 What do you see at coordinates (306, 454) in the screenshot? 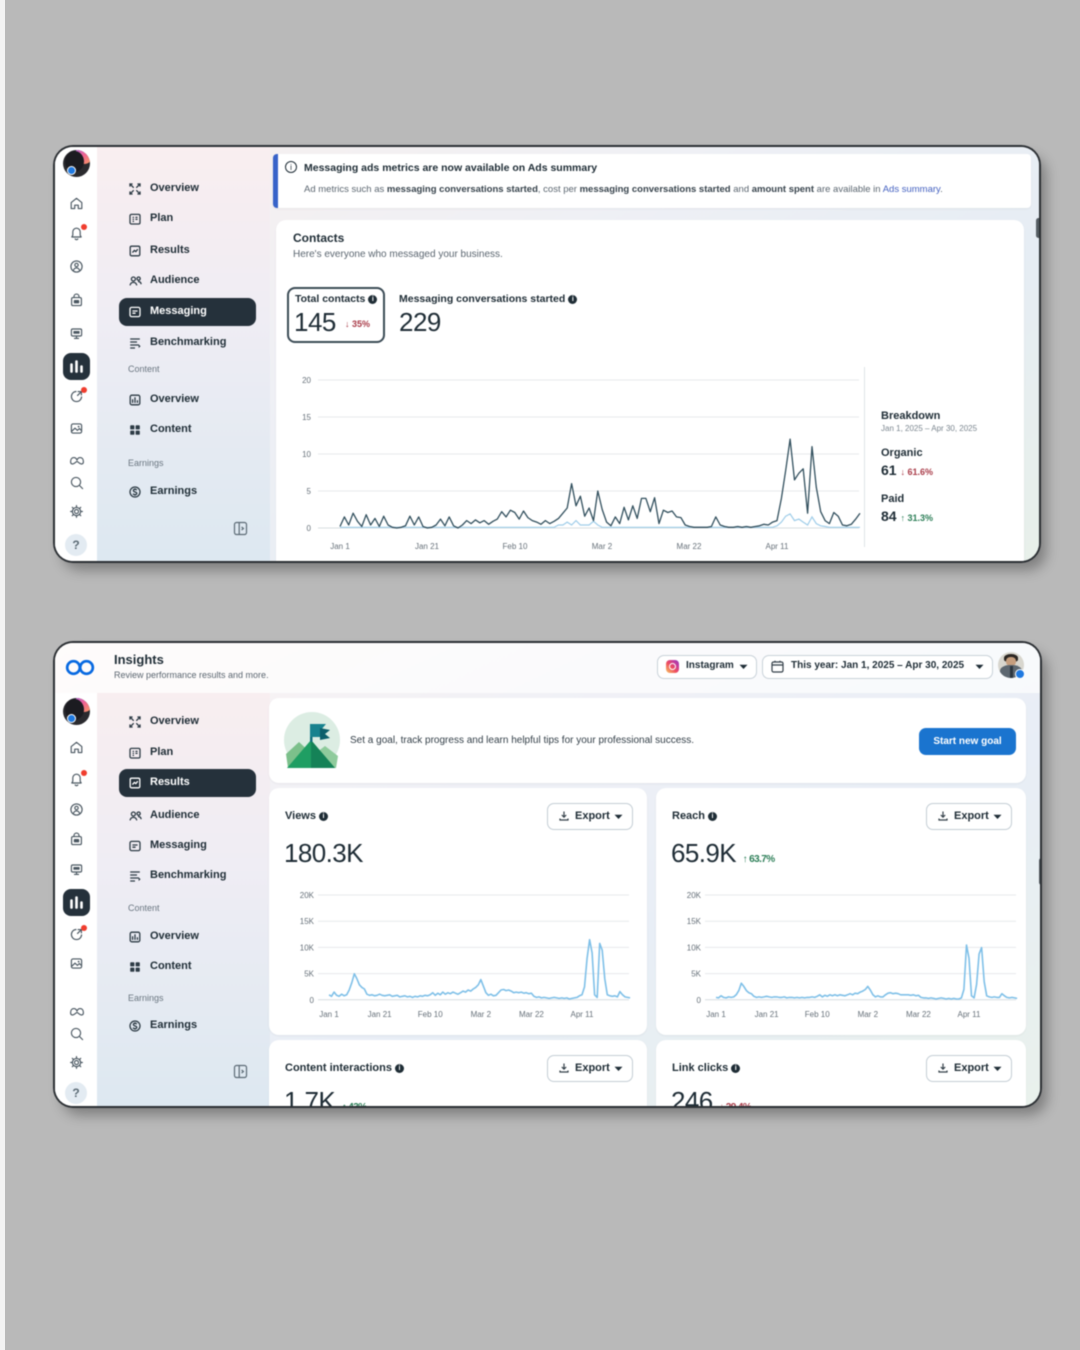
I see `svg-text: 10` at bounding box center [306, 454].